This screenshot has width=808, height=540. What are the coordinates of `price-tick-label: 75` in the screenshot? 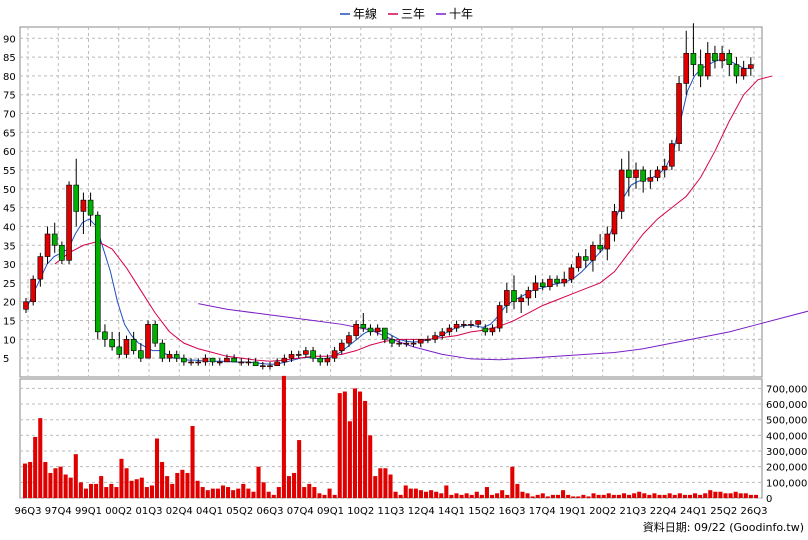 It's located at (9, 96).